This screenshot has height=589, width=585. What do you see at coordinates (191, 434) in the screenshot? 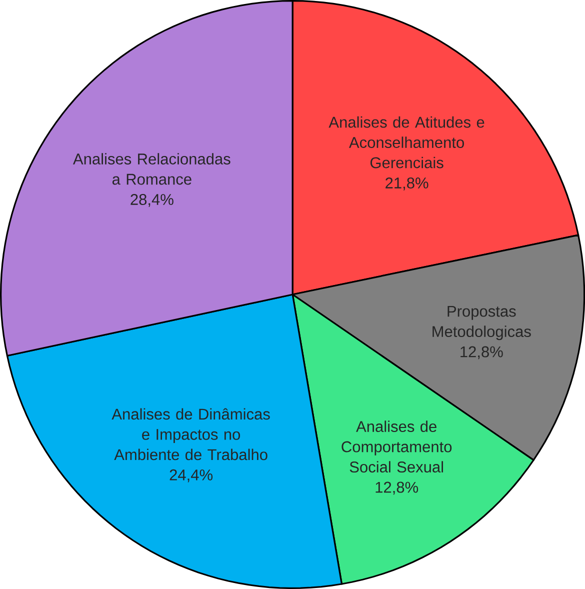
I see `slice-label: Analises de Dinâmicas e Impactos no Ambiente de Trabalho` at bounding box center [191, 434].